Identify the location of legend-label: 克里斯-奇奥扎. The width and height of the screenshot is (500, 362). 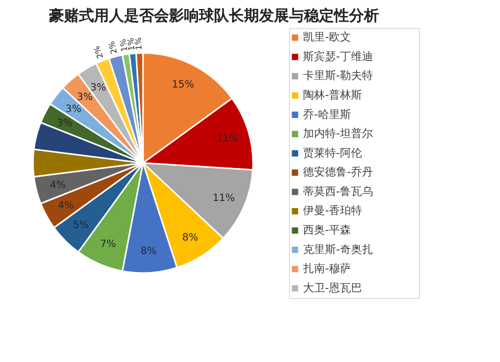
(338, 249).